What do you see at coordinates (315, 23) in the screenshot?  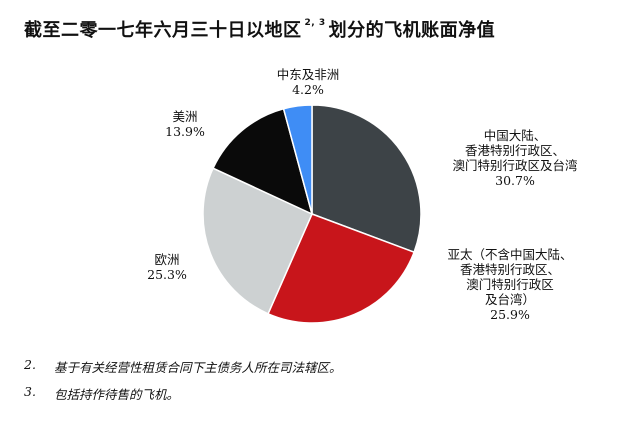 I see `title-superscript: 2, 3` at bounding box center [315, 23].